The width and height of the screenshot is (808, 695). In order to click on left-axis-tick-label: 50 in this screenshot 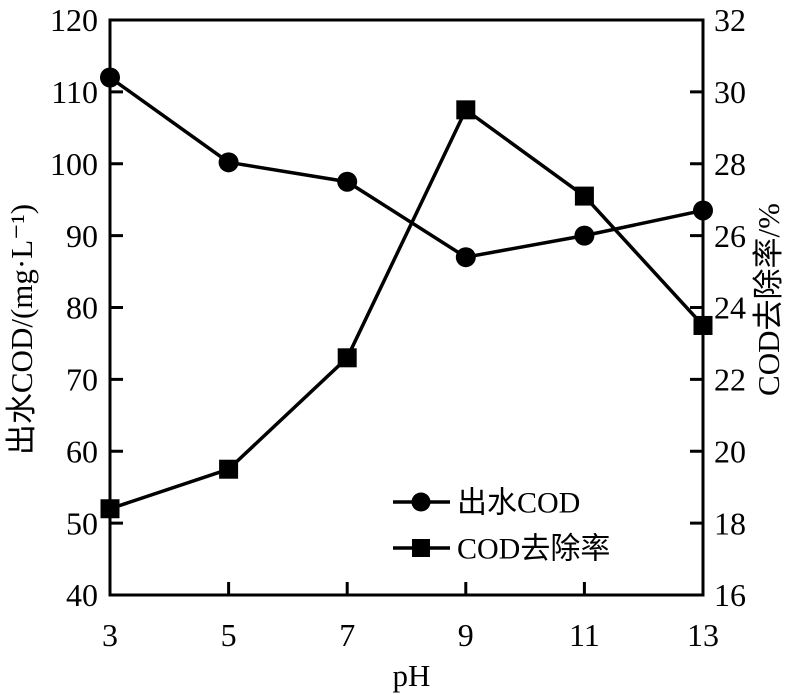, I will do `click(82, 523)`.